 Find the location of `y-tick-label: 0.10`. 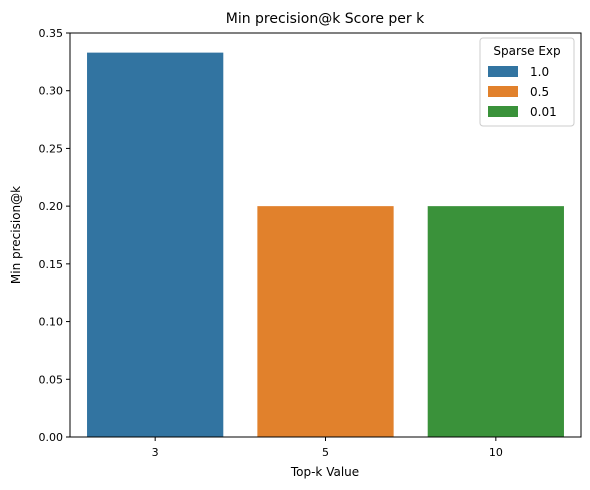

y-tick-label: 0.10 is located at coordinates (51, 322).